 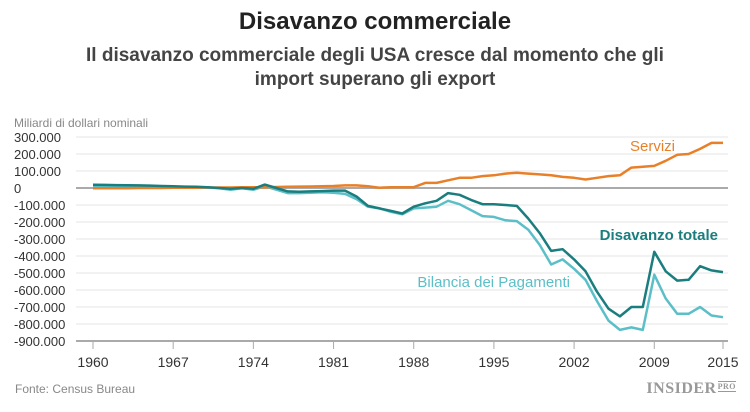 I want to click on series-label: Disavanzo totale, so click(x=659, y=235).